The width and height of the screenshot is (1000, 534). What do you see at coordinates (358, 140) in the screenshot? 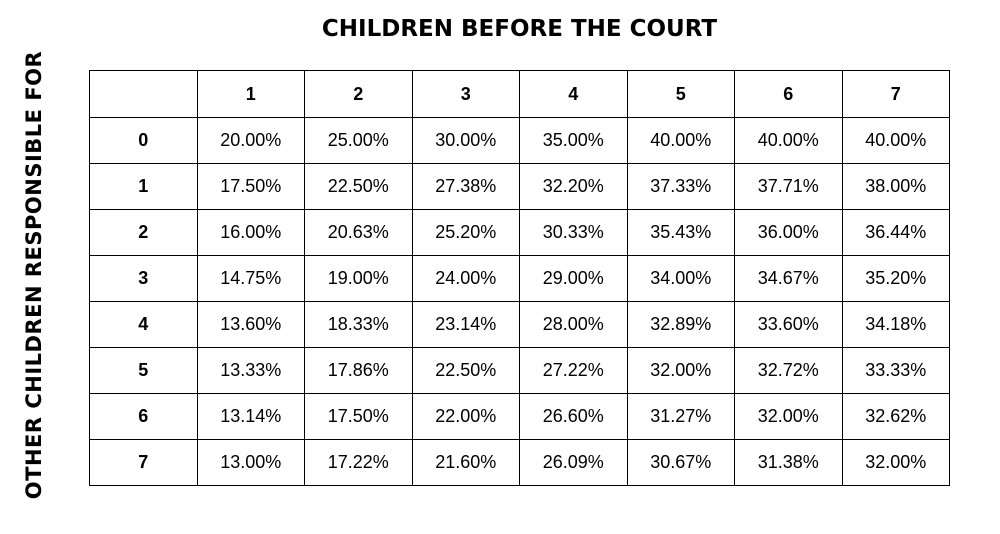
I see `table-cell: 25.00%` at bounding box center [358, 140].